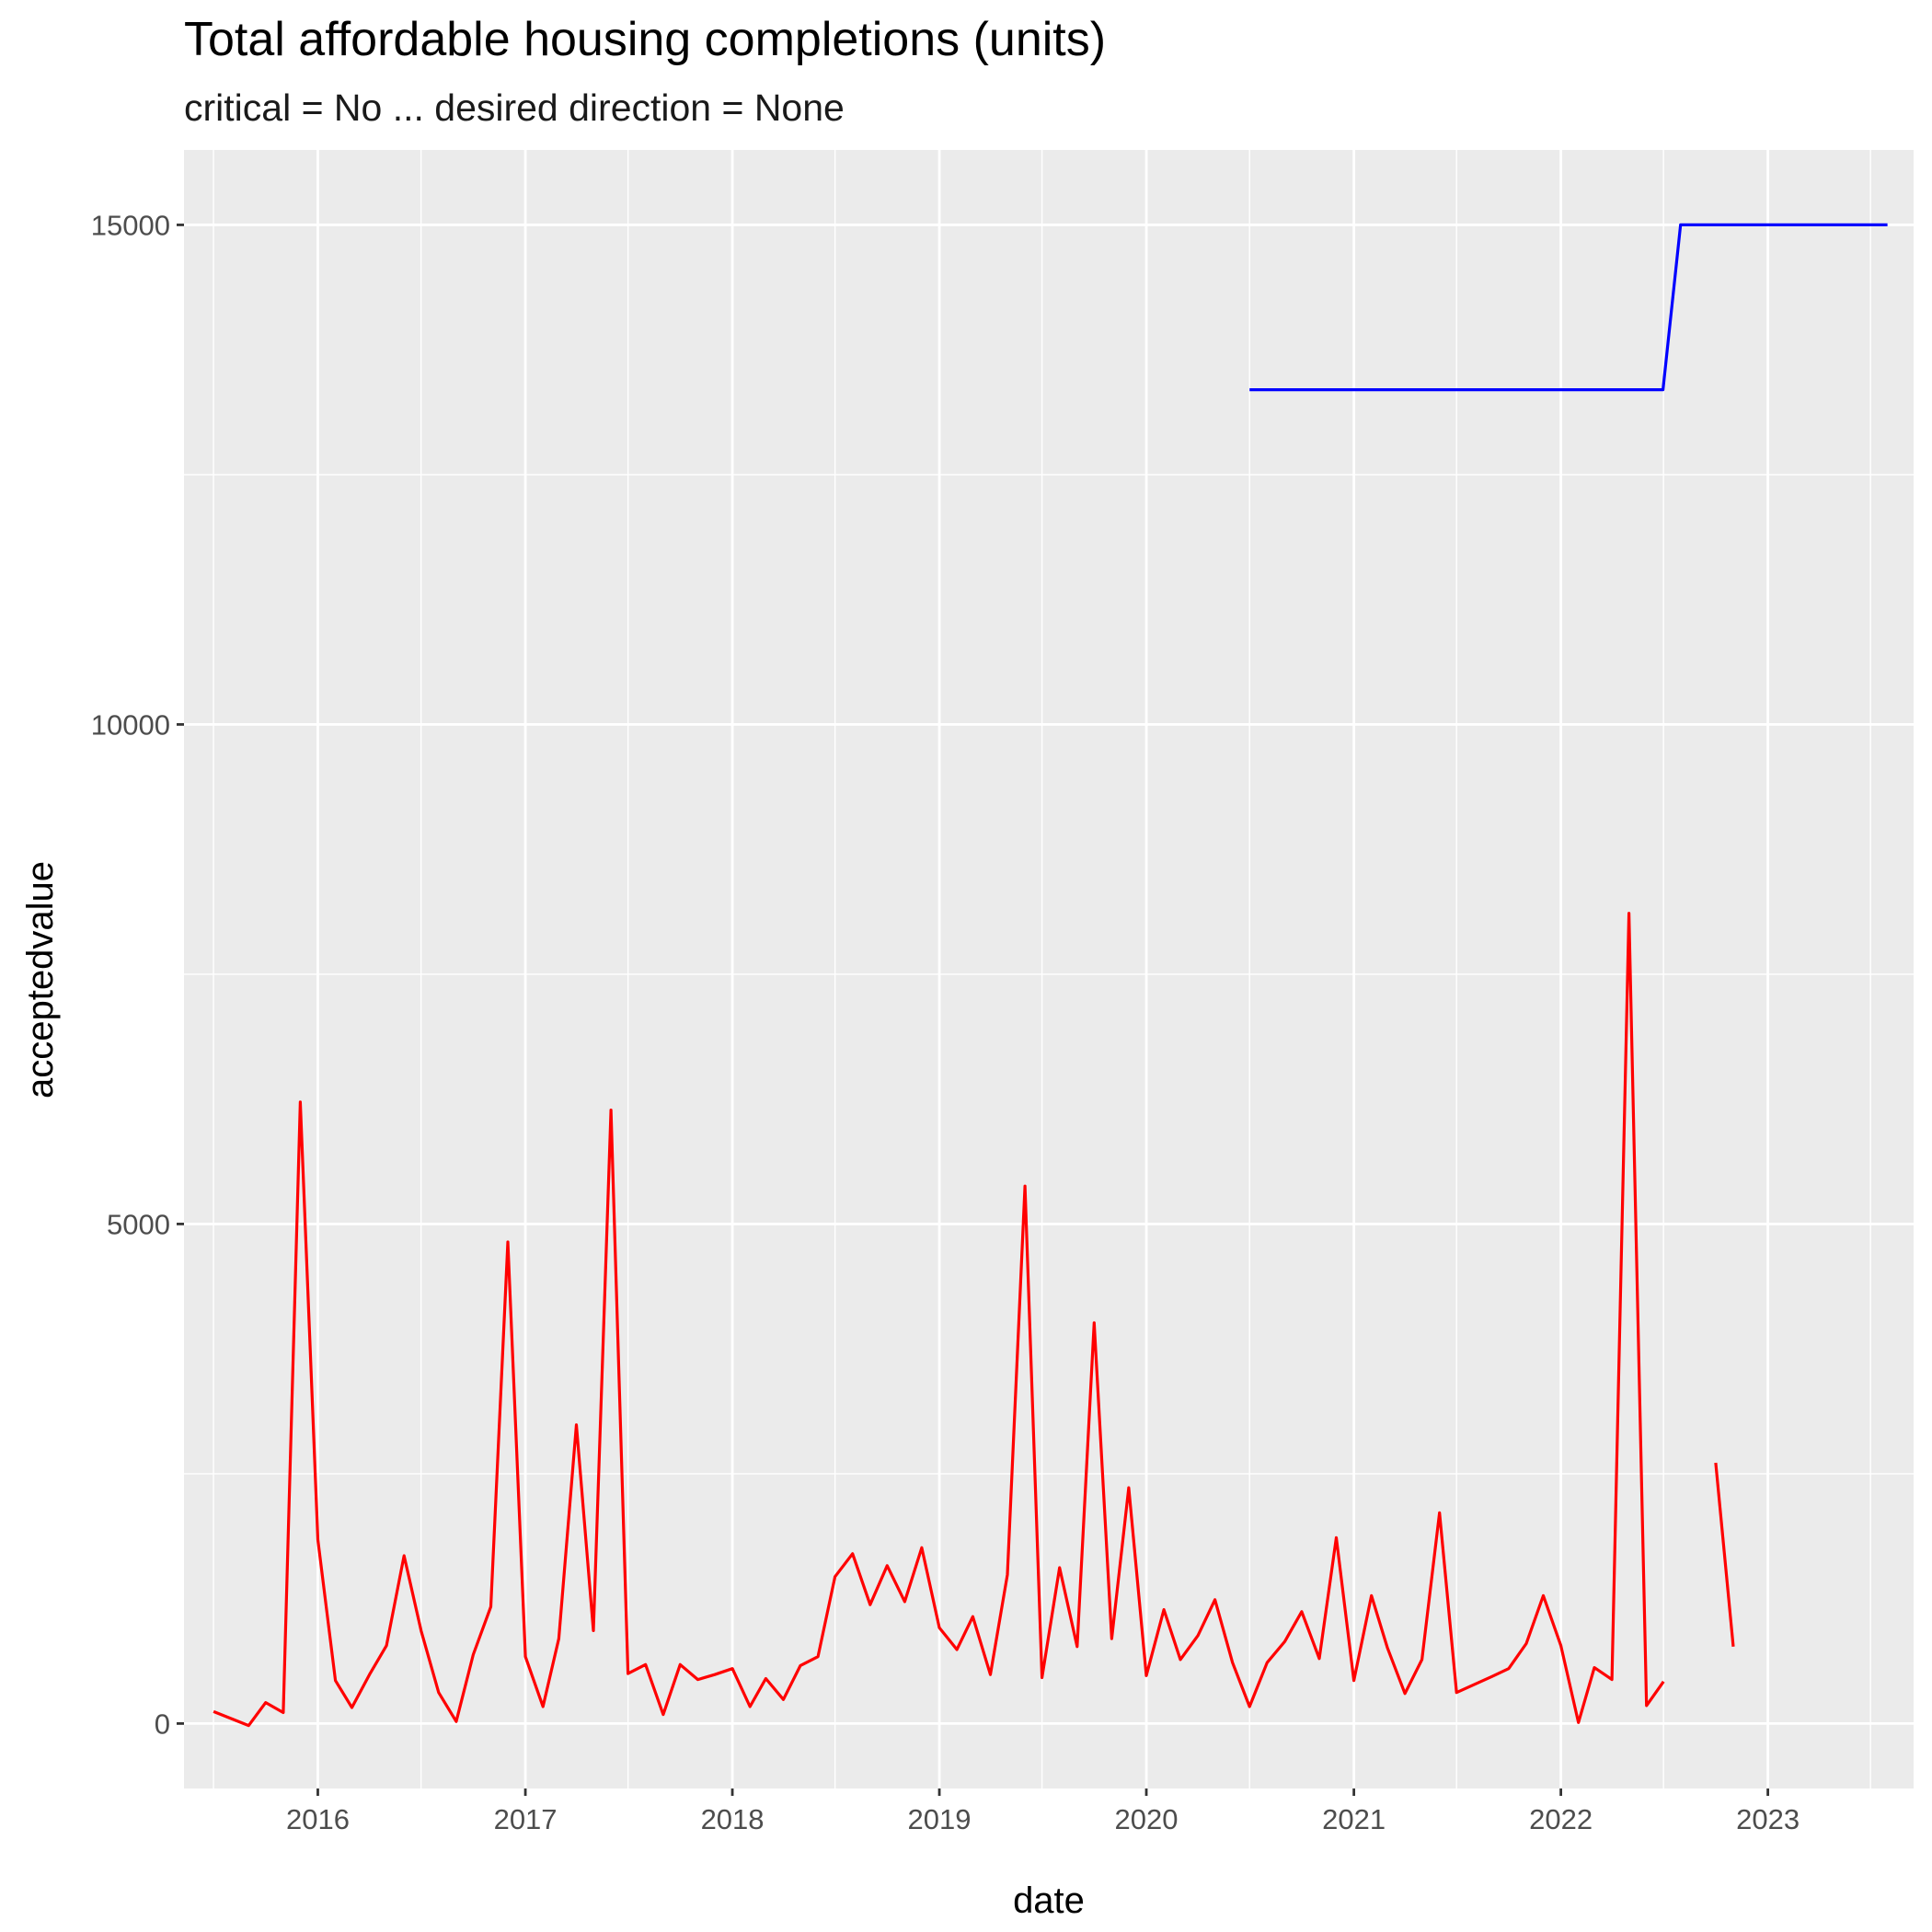 This screenshot has height=1932, width=1932. What do you see at coordinates (1049, 1901) in the screenshot?
I see `x-axis-title: date` at bounding box center [1049, 1901].